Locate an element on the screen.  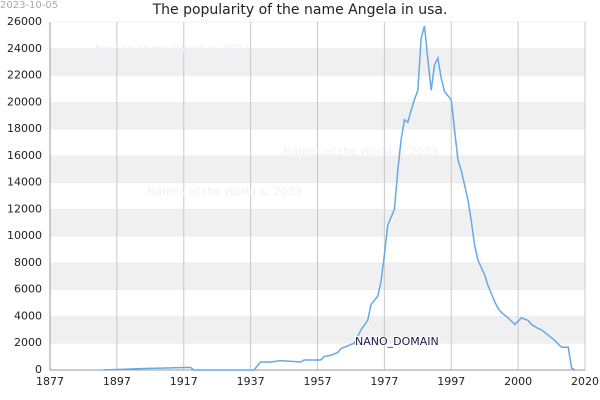
x-tick-label: 1937 is located at coordinates (251, 381).